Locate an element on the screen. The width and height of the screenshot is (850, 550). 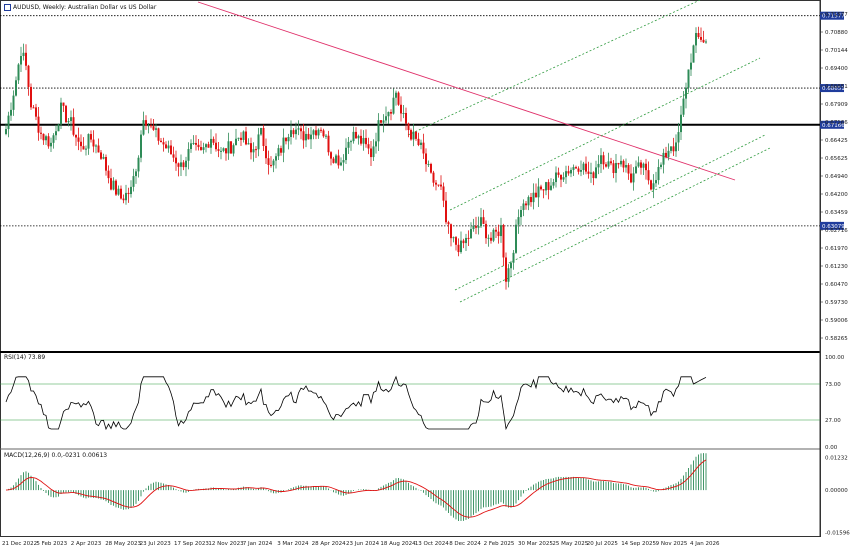
price-tick-label: 0.70880 is located at coordinates (836, 33).